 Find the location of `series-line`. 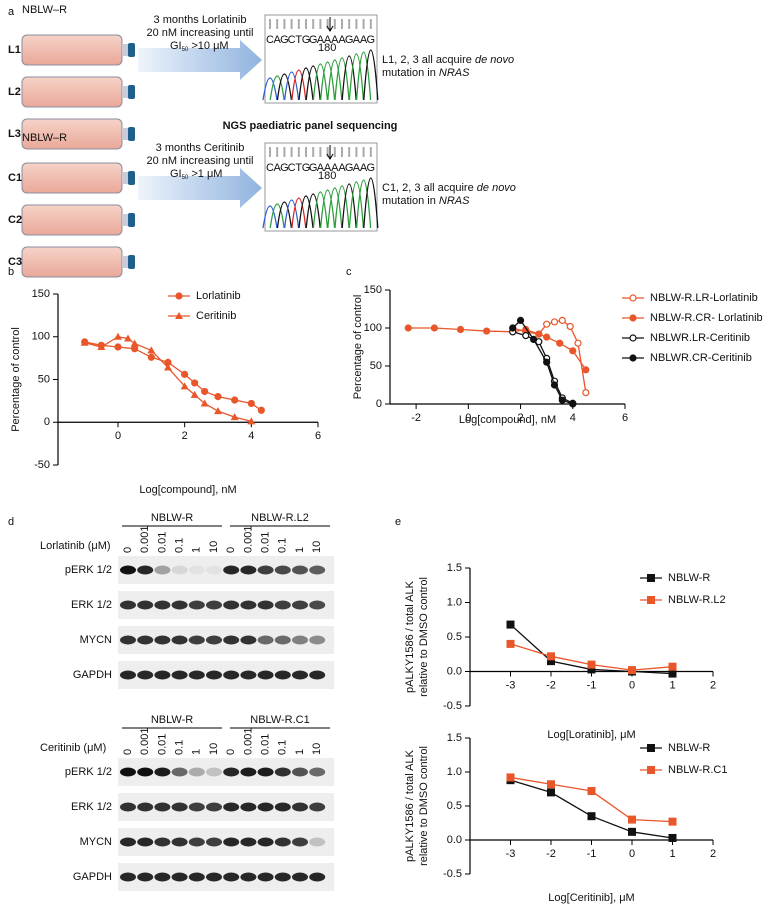

series-line is located at coordinates (543, 367).